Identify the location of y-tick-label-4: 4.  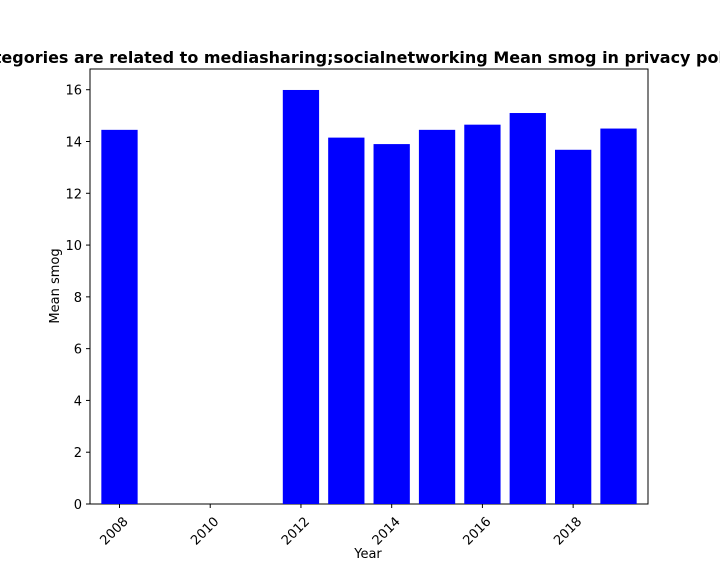
(78, 401).